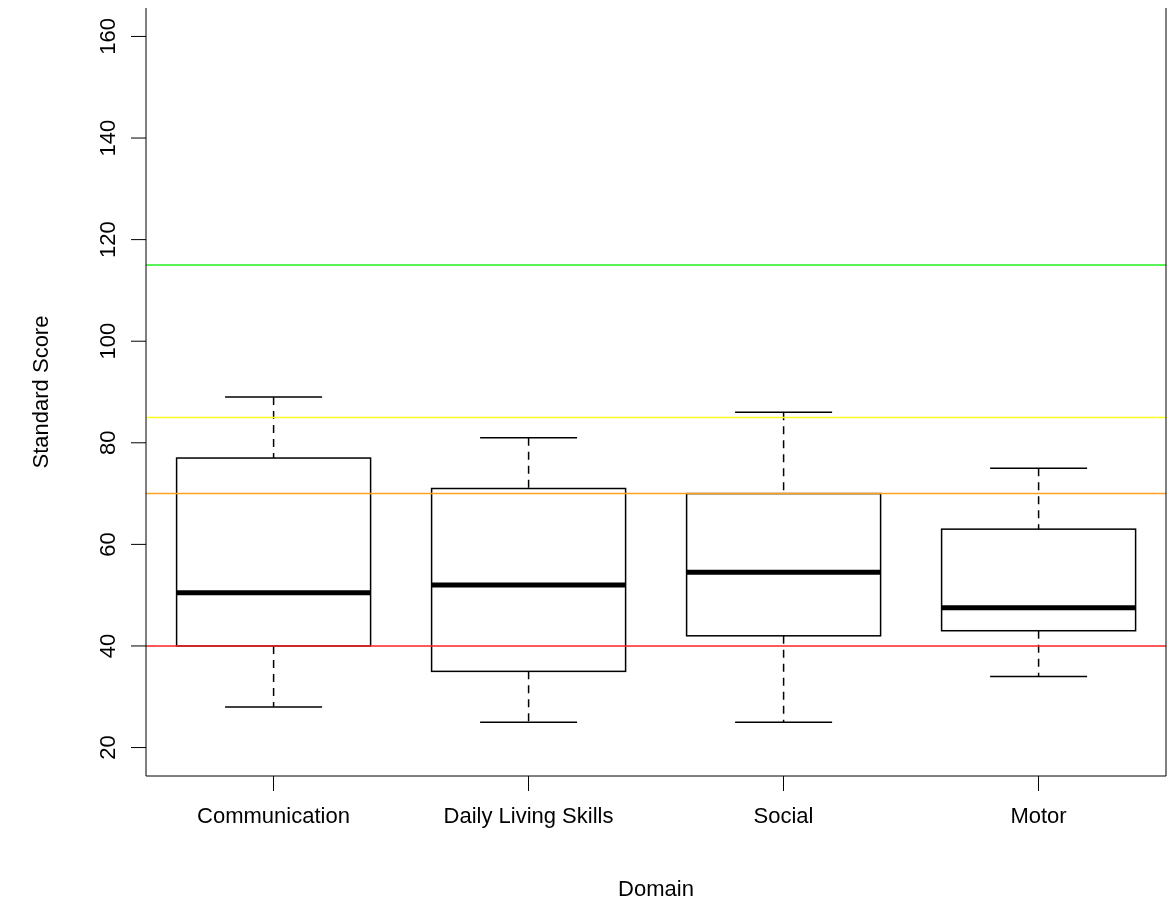 This screenshot has height=908, width=1167. Describe the element at coordinates (107, 138) in the screenshot. I see `y-tick-label: 140` at that location.